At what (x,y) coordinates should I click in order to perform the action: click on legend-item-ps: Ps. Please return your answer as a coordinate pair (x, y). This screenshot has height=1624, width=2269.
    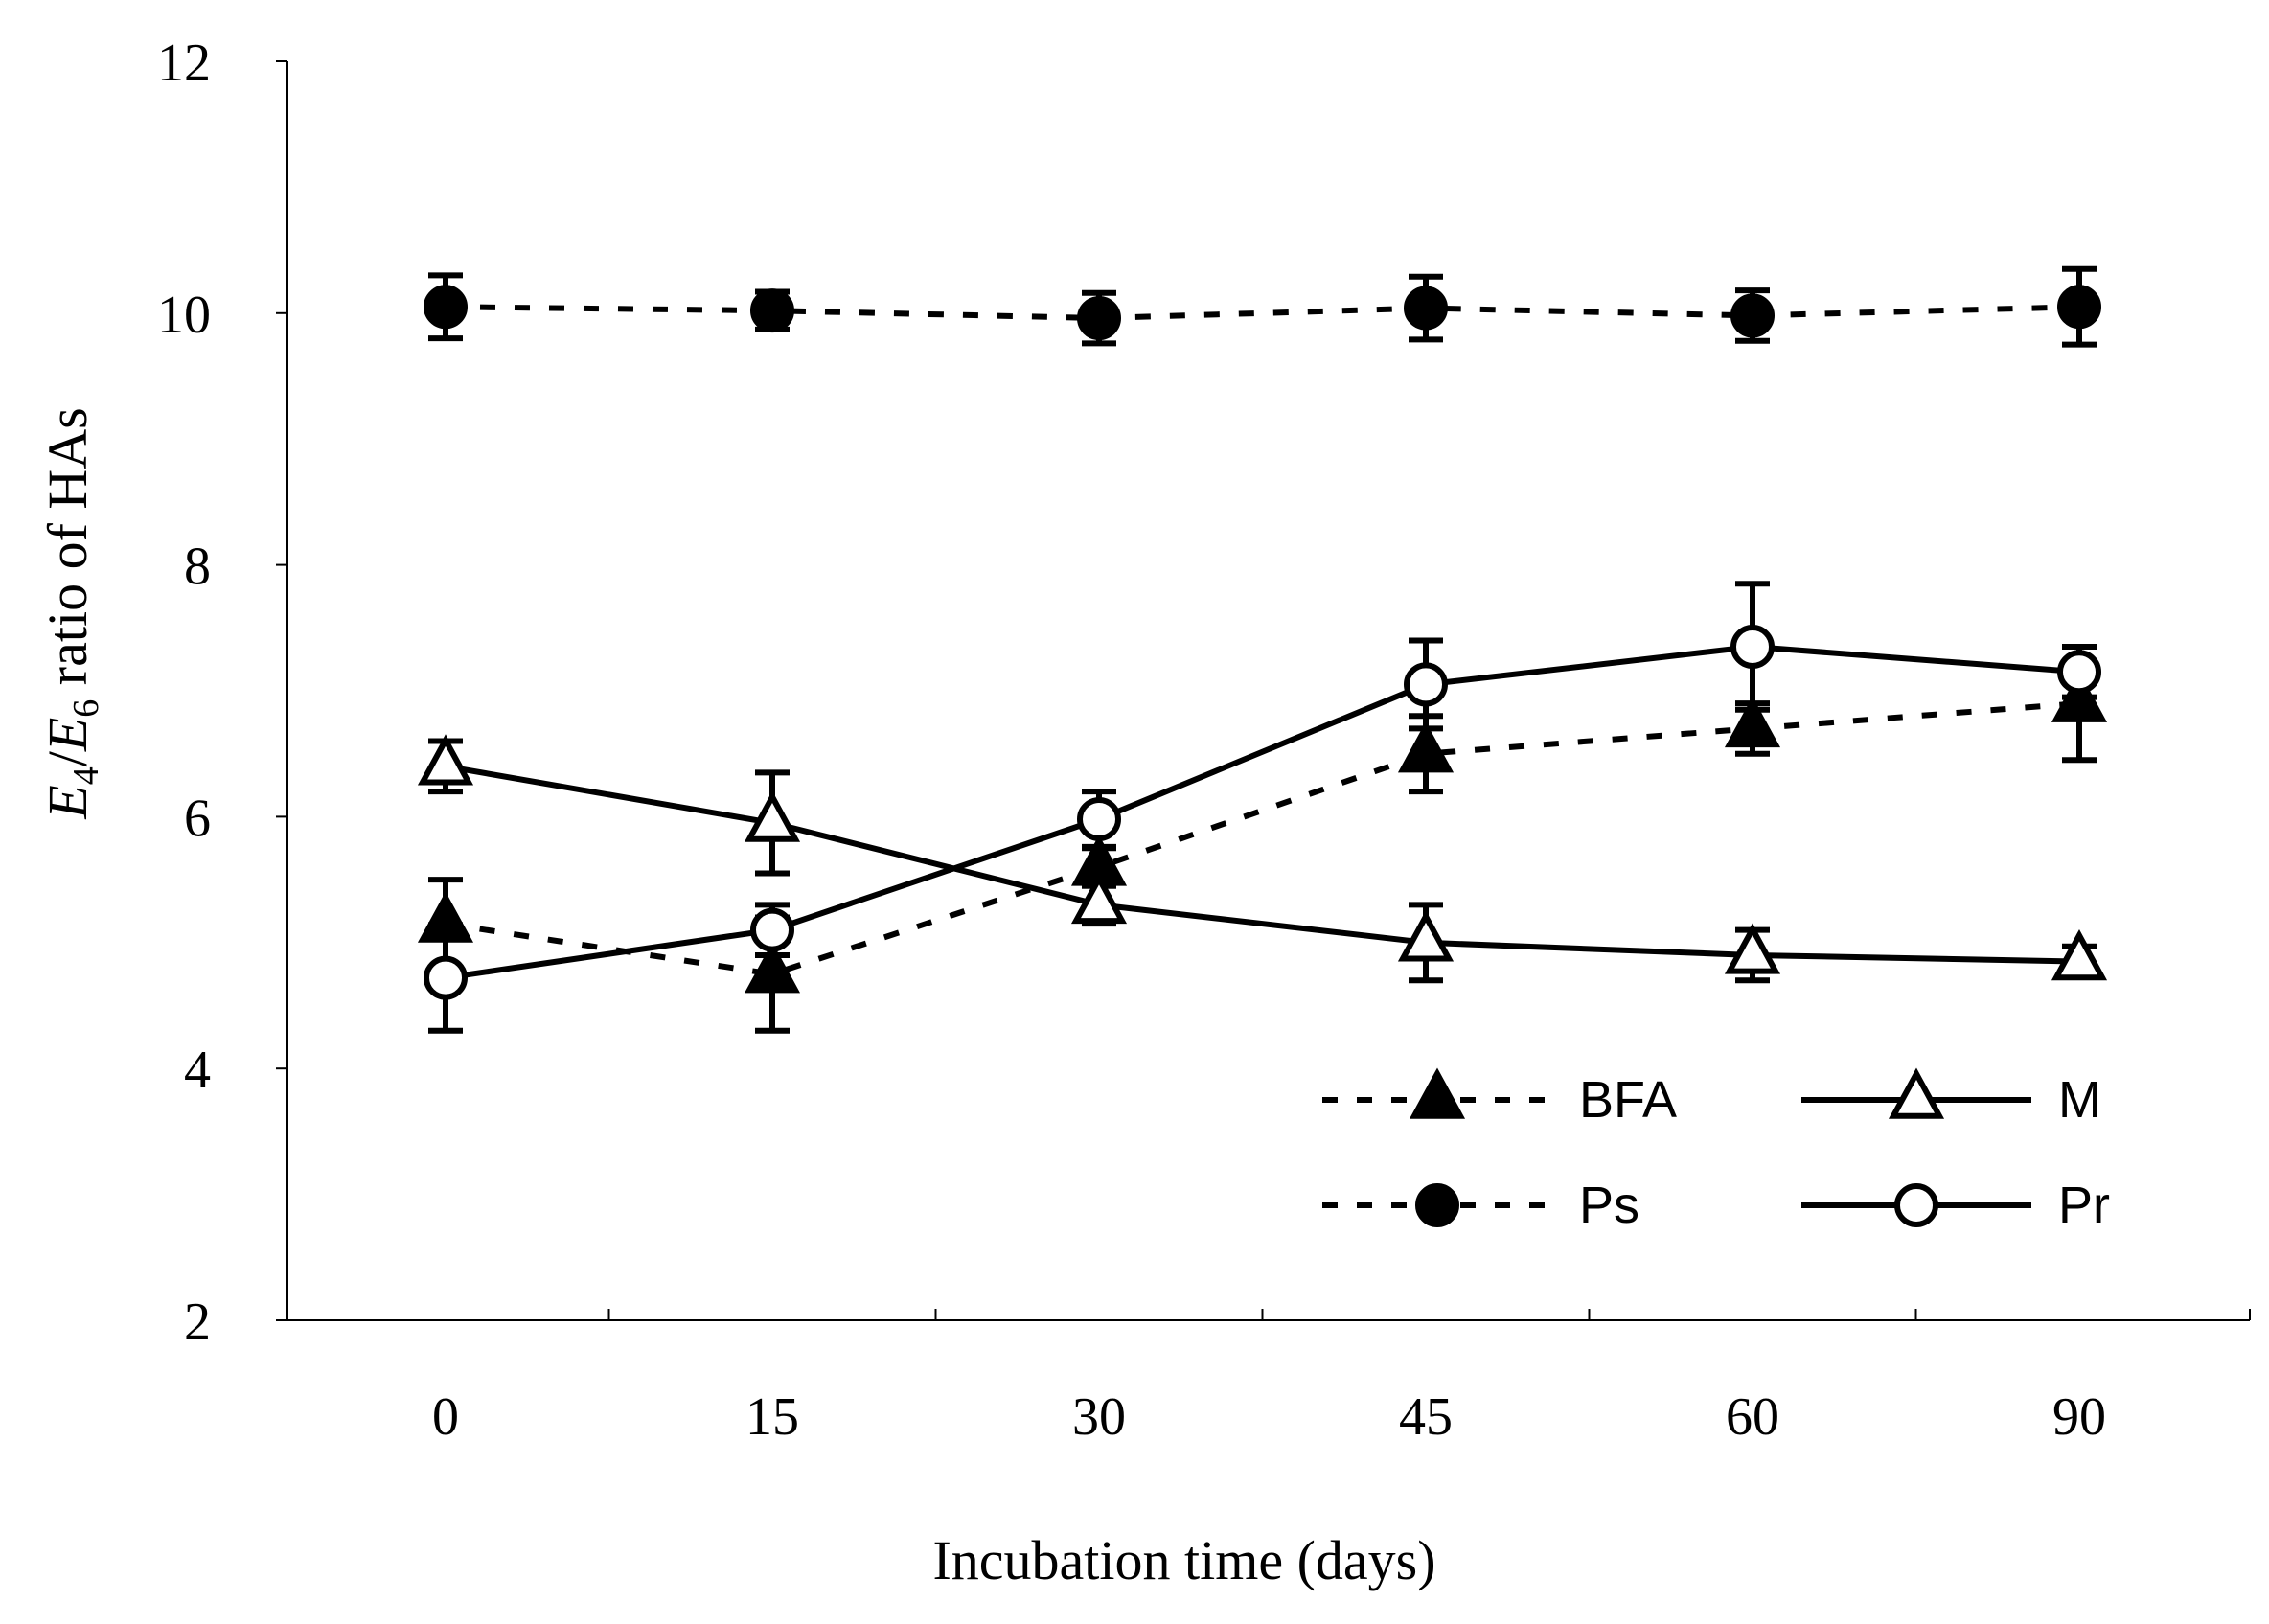
    Looking at the image, I should click on (1480, 1205).